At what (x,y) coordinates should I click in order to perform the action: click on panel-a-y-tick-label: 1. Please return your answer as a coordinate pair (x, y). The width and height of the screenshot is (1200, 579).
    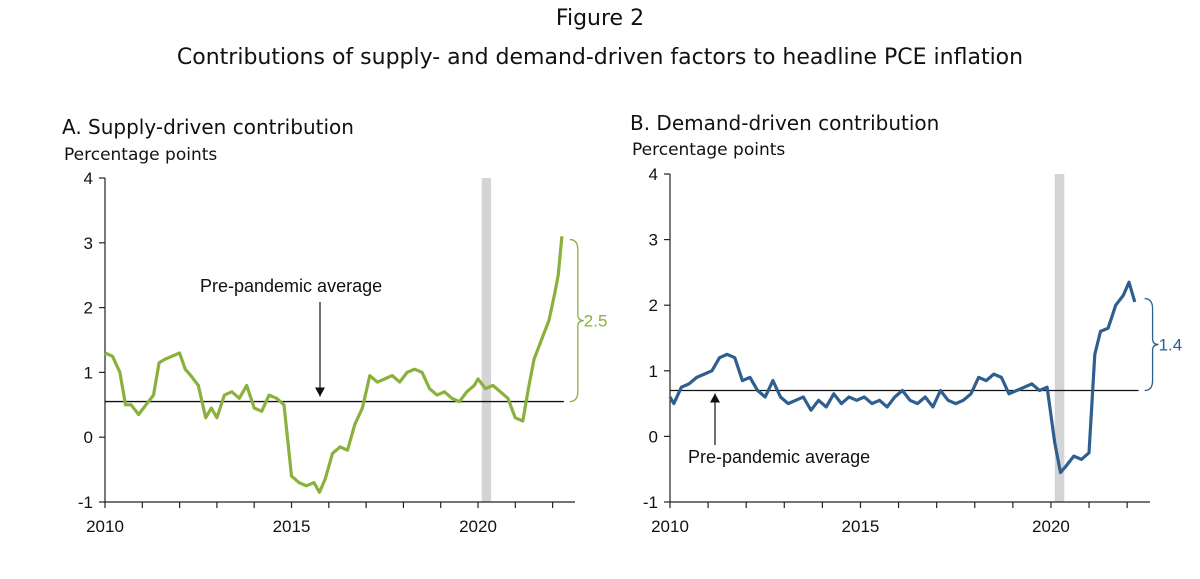
    Looking at the image, I should click on (88, 372).